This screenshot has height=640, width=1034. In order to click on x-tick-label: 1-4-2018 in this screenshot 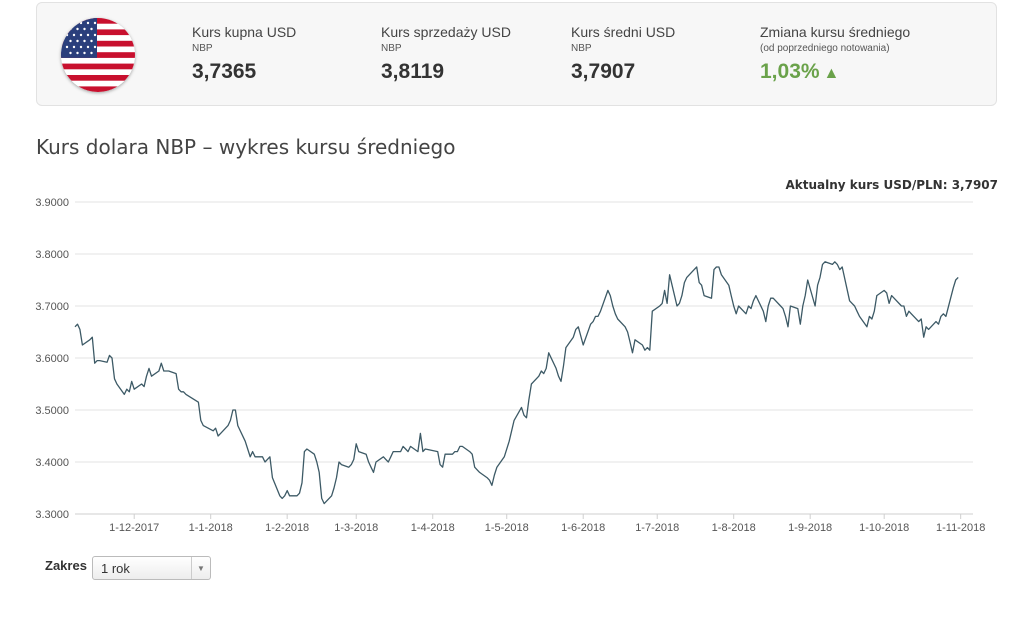, I will do `click(433, 528)`.